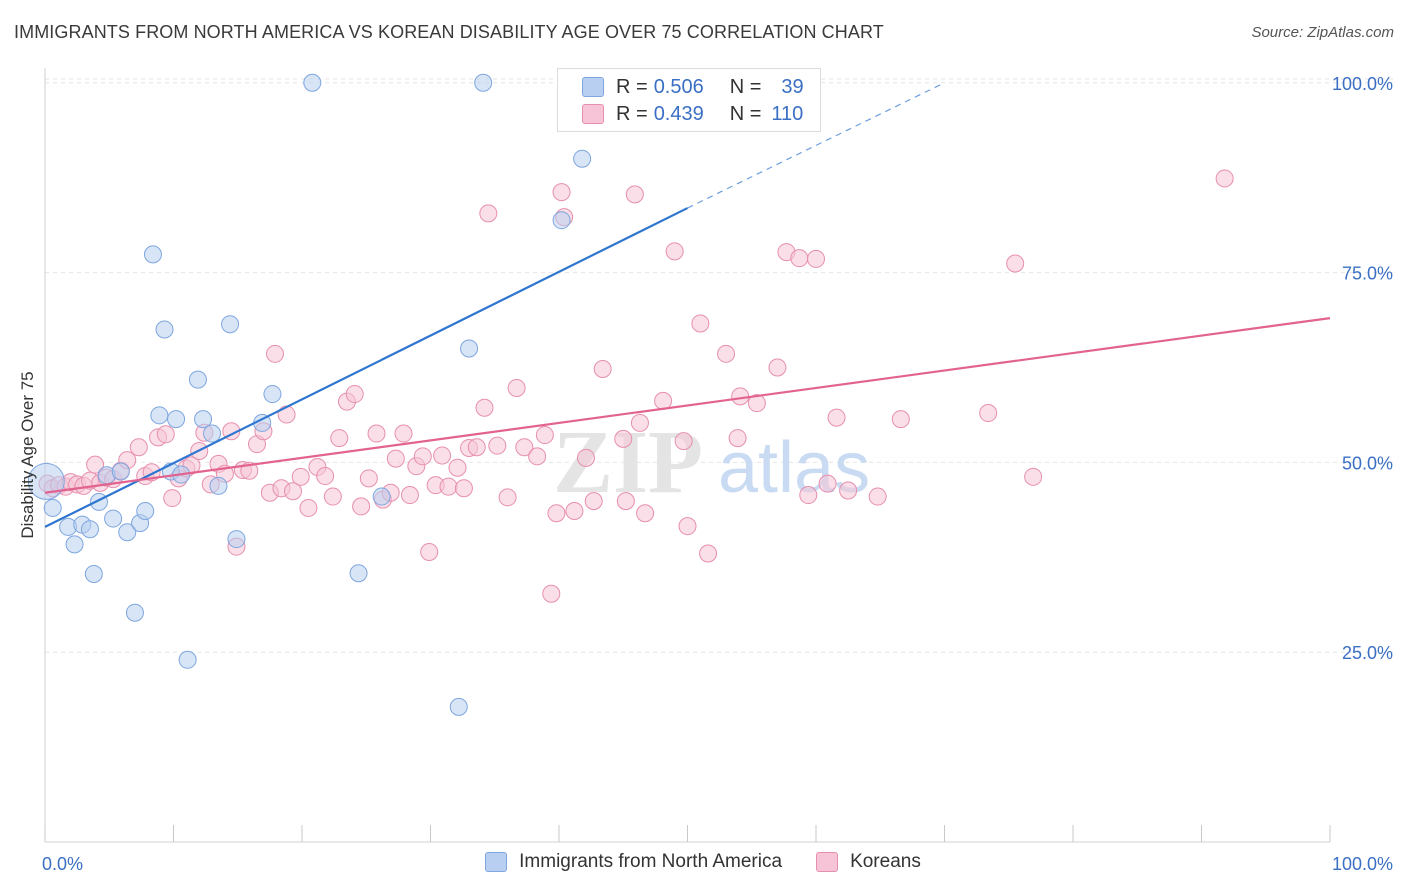 The image size is (1406, 892). What do you see at coordinates (792, 86) in the screenshot?
I see `legend-n-value: 39` at bounding box center [792, 86].